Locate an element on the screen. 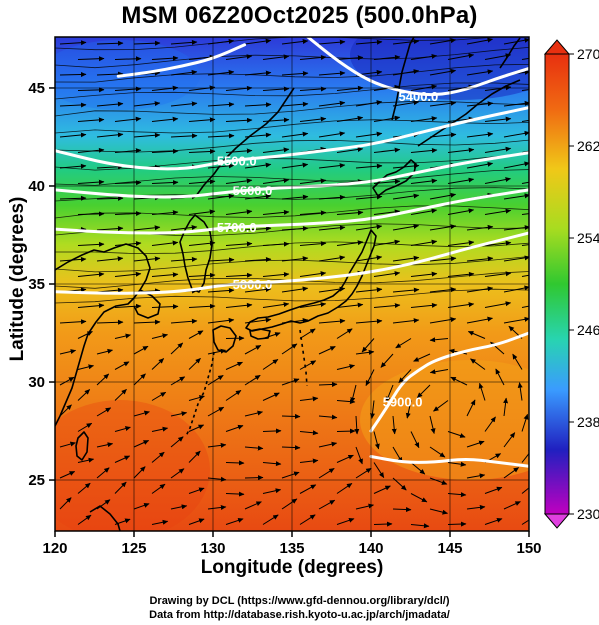 The image size is (599, 625). x-tick-label: 145 is located at coordinates (449, 548).